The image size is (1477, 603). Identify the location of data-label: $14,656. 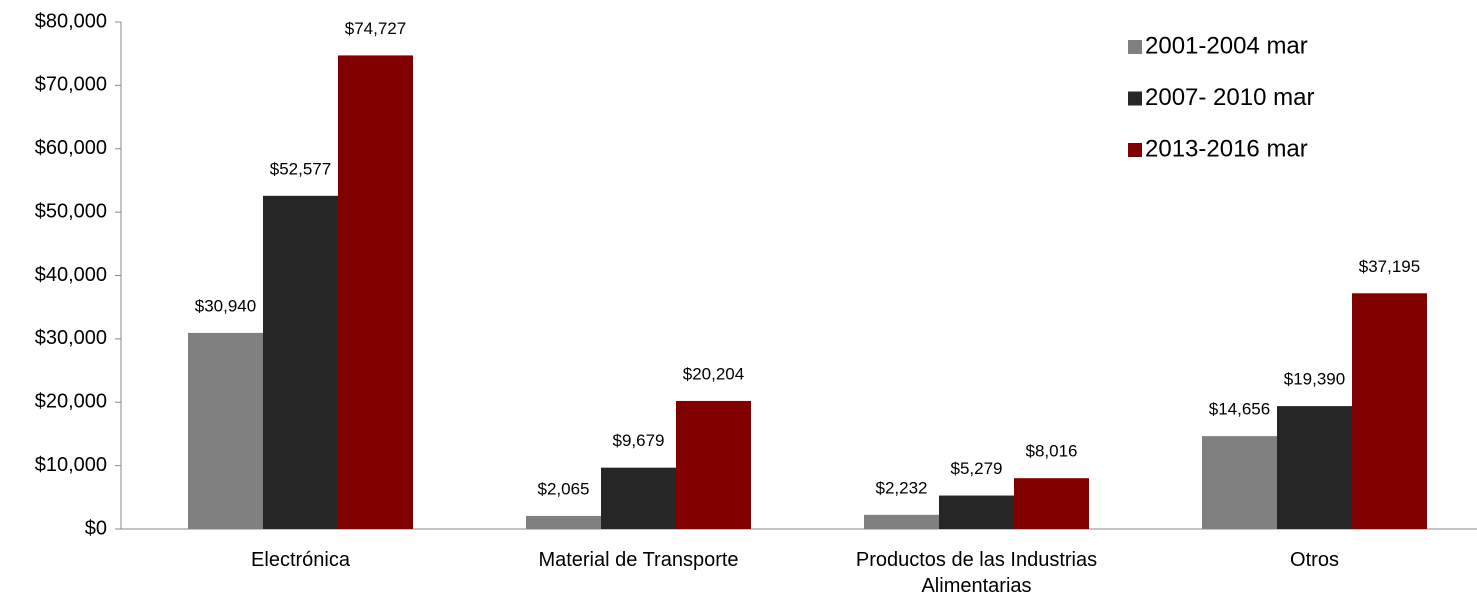
(1239, 409).